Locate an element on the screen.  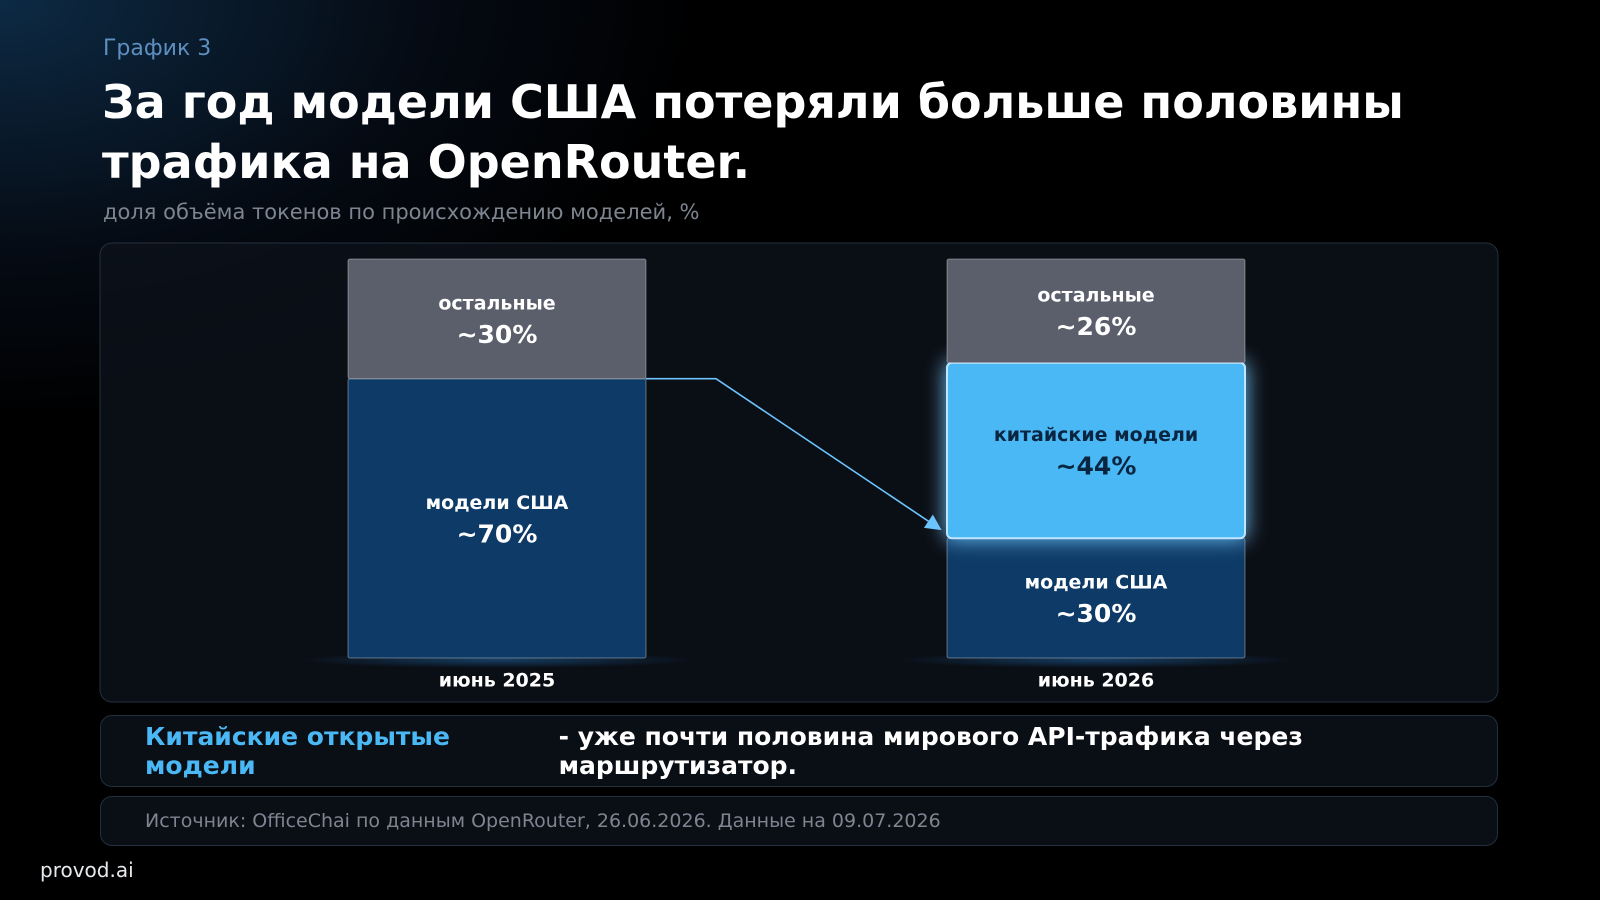
x-tick-label: июнь 2026 is located at coordinates (1096, 681).